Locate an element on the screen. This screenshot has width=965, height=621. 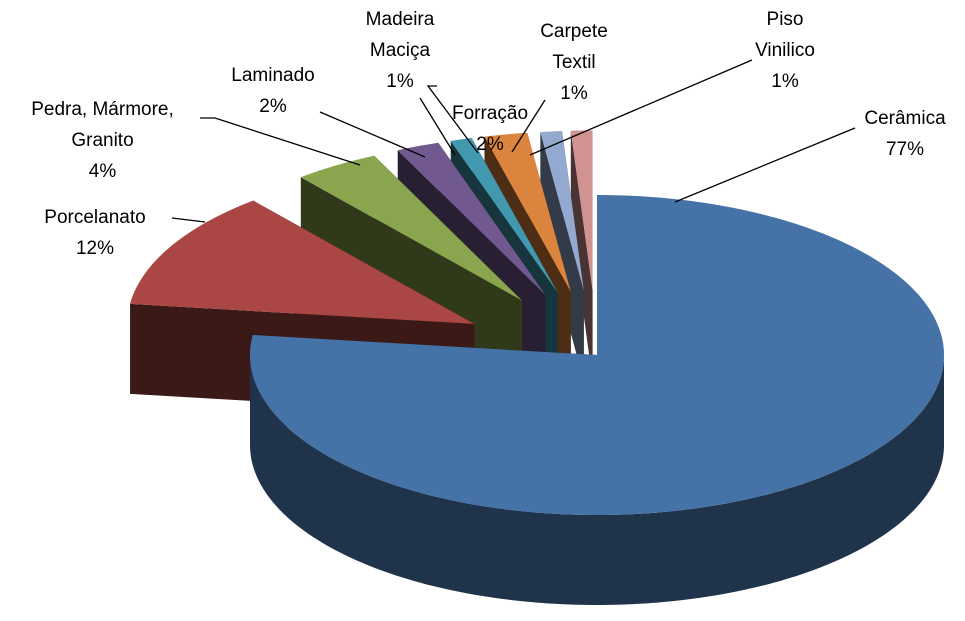
data-label: Forração 2% is located at coordinates (490, 129).